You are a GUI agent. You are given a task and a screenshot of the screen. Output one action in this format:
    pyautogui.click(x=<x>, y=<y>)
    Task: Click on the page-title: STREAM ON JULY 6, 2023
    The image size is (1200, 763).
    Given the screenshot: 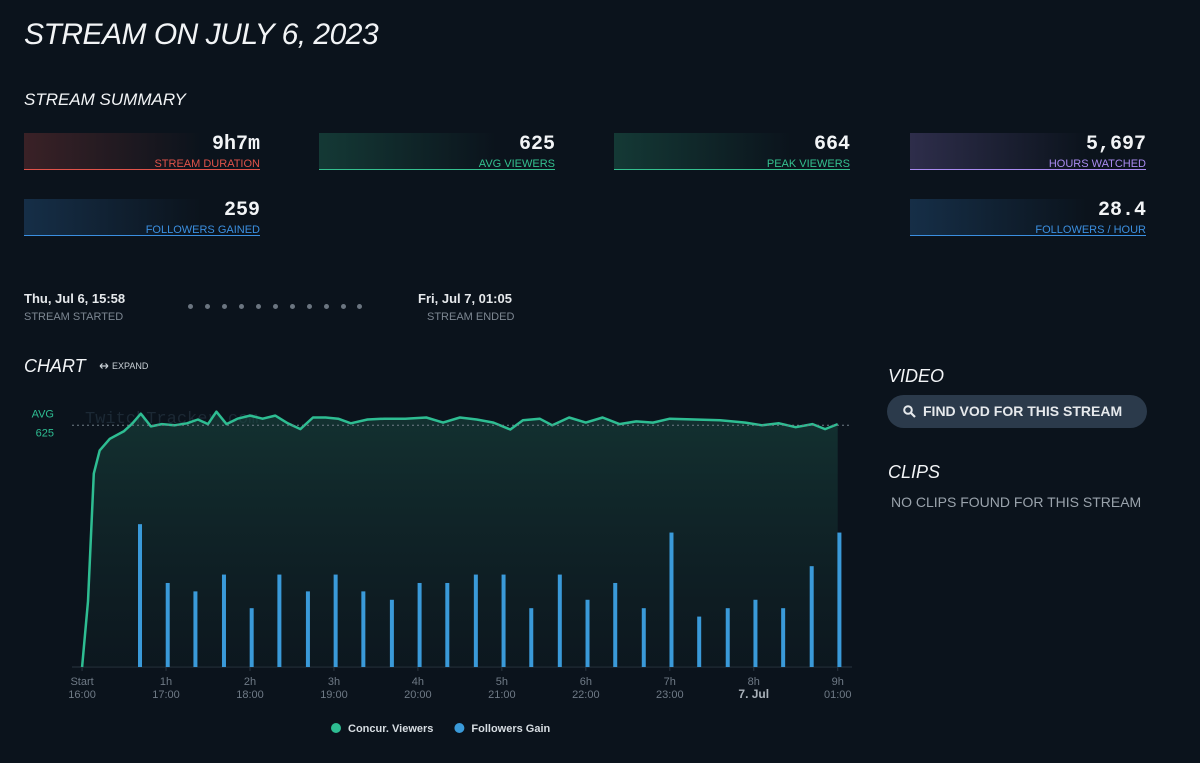 What is the action you would take?
    pyautogui.click(x=201, y=34)
    